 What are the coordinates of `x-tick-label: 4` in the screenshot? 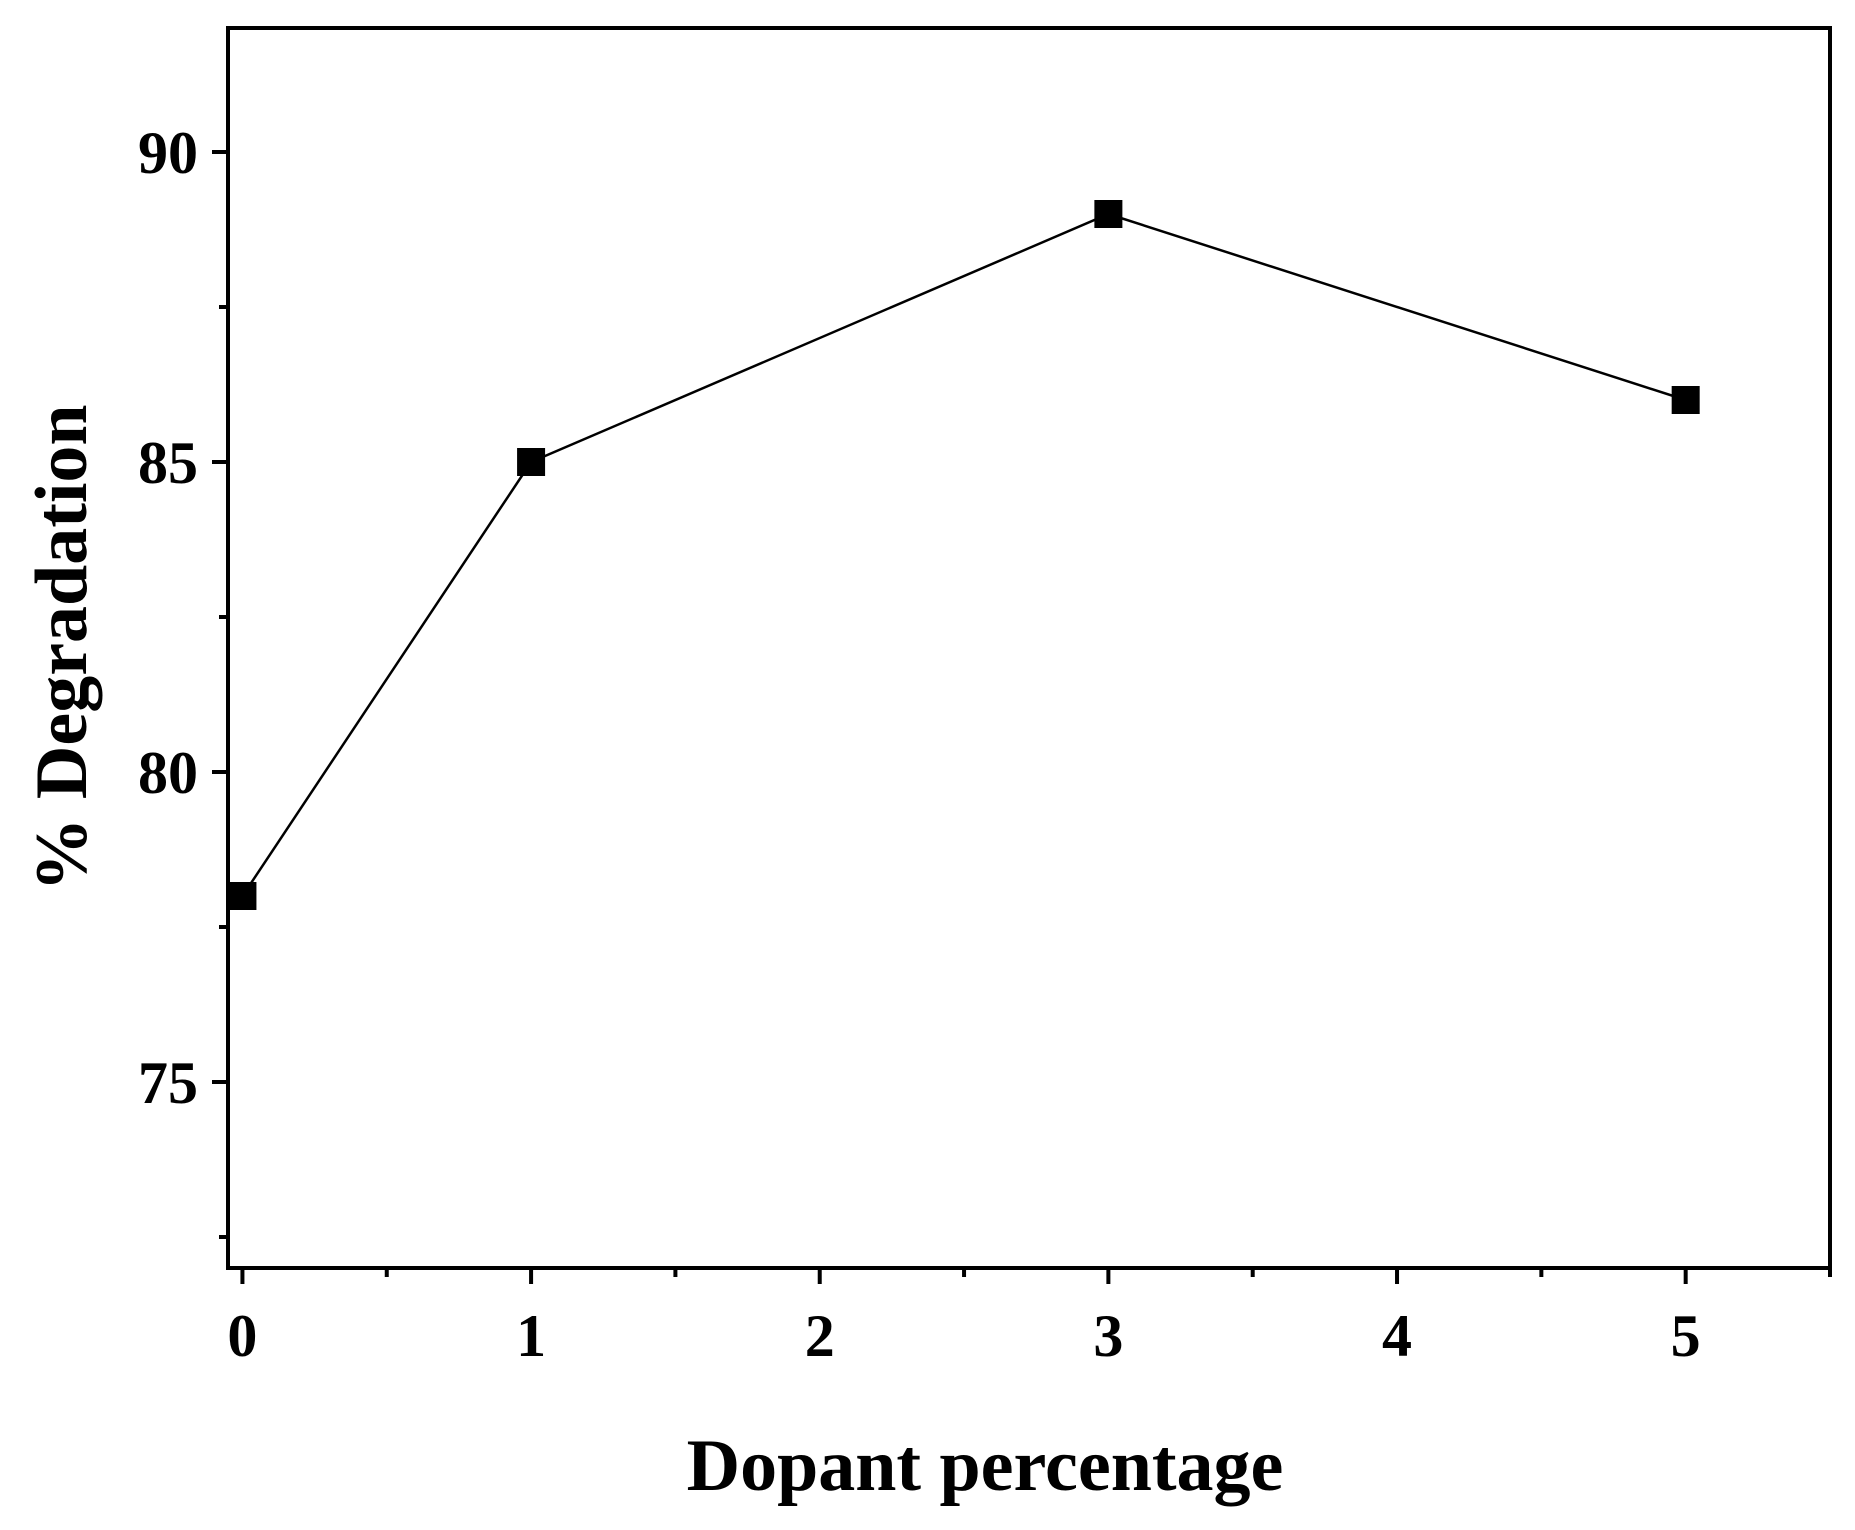 It's located at (1397, 1336).